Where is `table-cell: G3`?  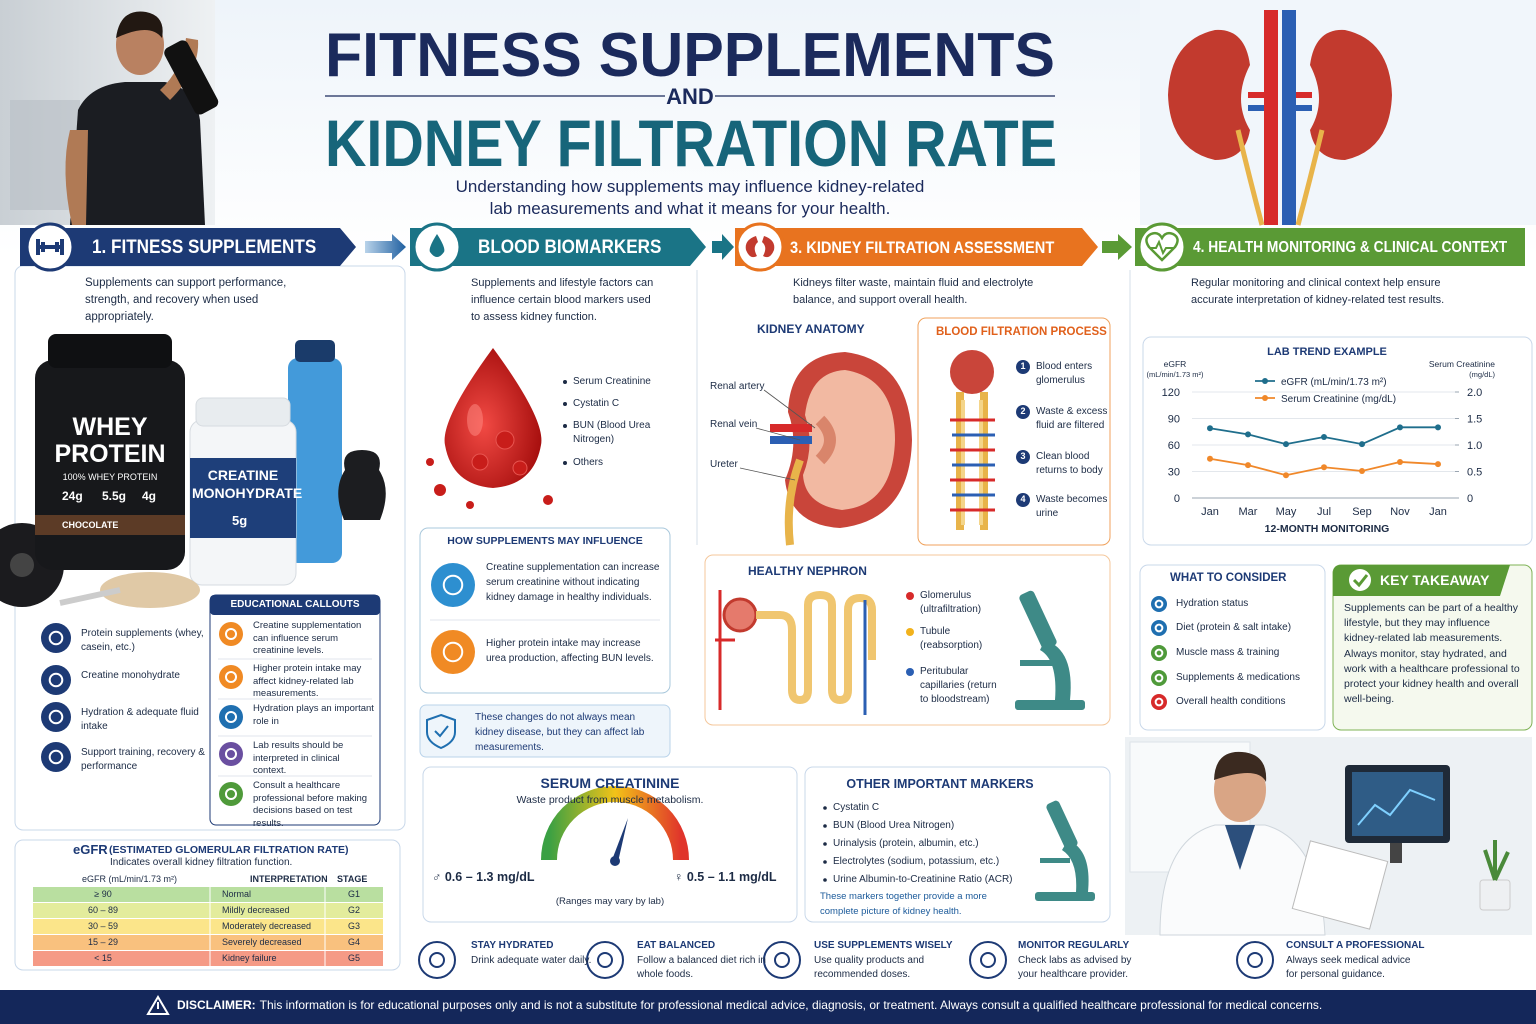
table-cell: G3 is located at coordinates (353, 926).